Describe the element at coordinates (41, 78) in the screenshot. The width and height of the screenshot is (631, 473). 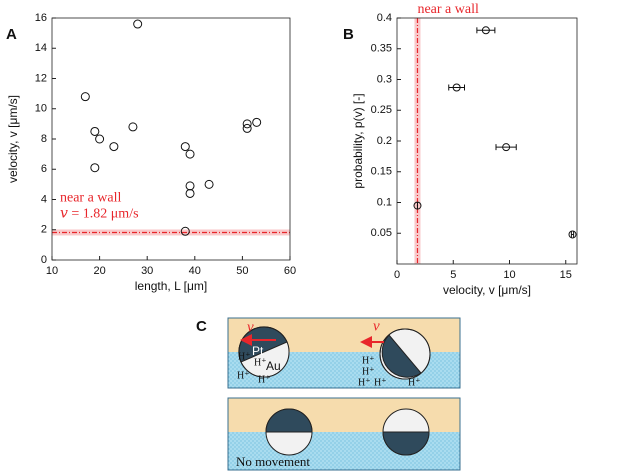
I see `y-tick-label: 12` at that location.